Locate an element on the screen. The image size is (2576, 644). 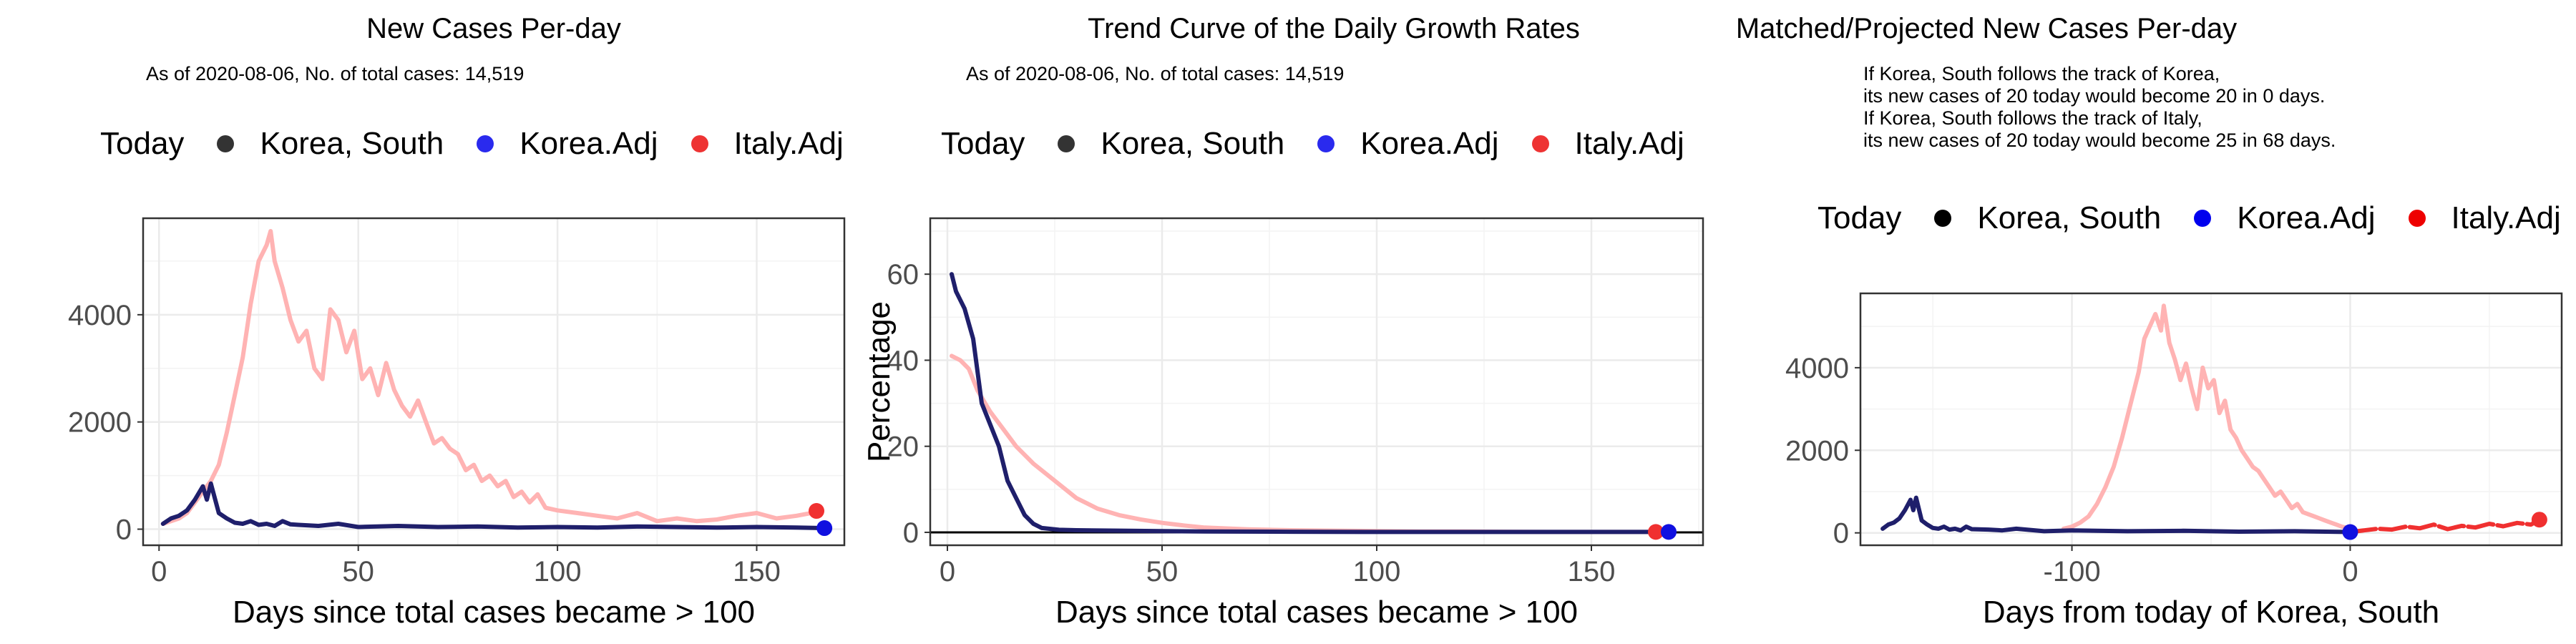
y-tick-label: 40 is located at coordinates (903, 360).